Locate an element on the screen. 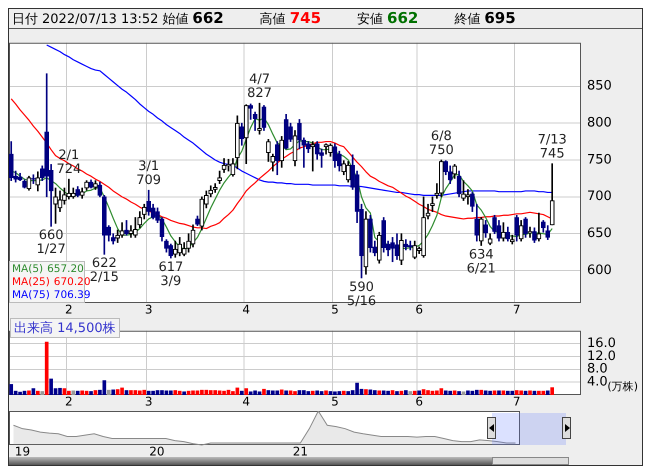  annotation: 3/1 709 is located at coordinates (149, 173).